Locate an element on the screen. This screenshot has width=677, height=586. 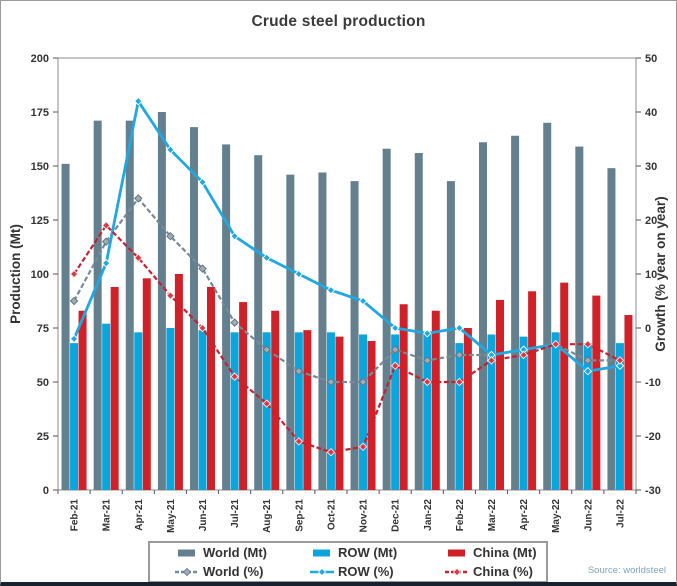
x-axis-tick-label: Jan-22 is located at coordinates (428, 515).